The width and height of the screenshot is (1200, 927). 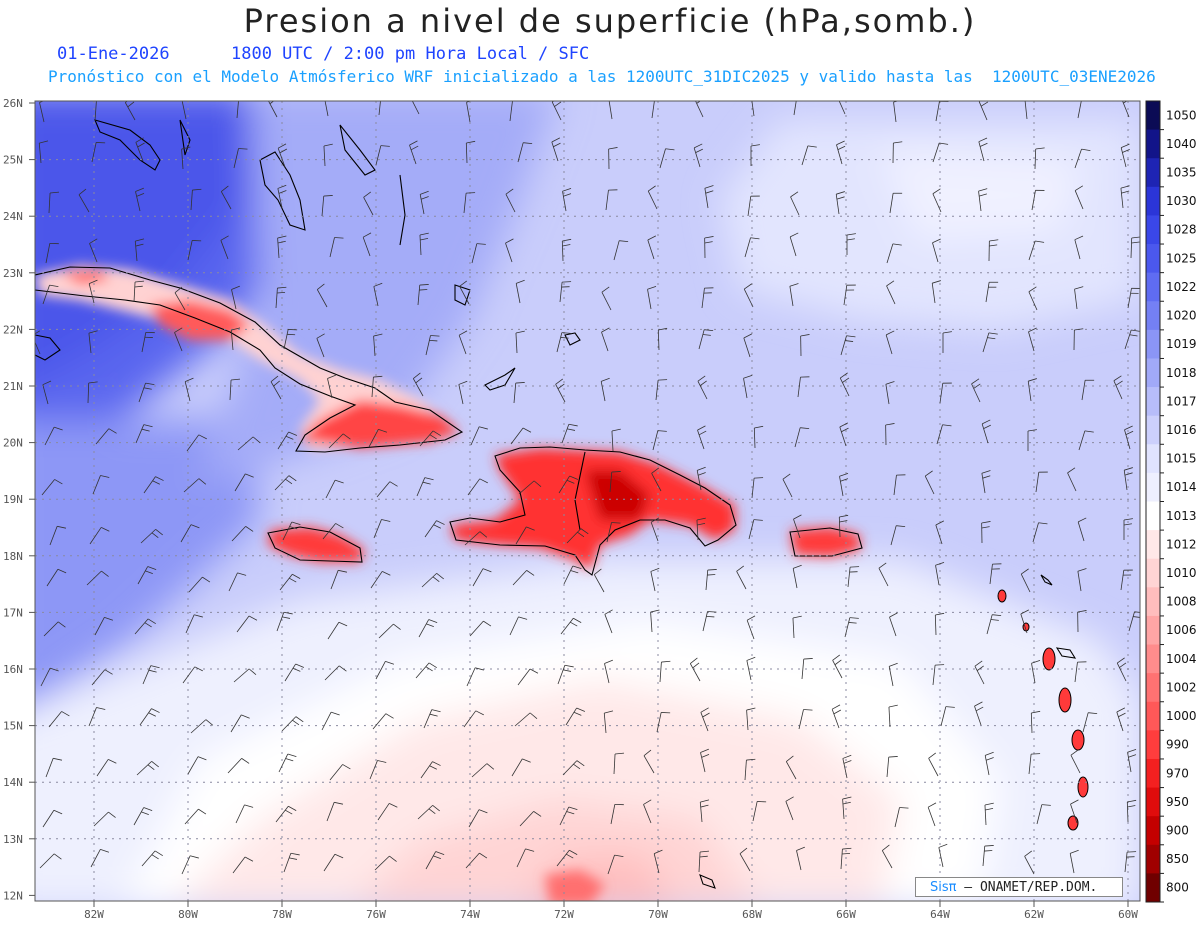 I want to click on colorbar-label: 1004, so click(x=1181, y=659).